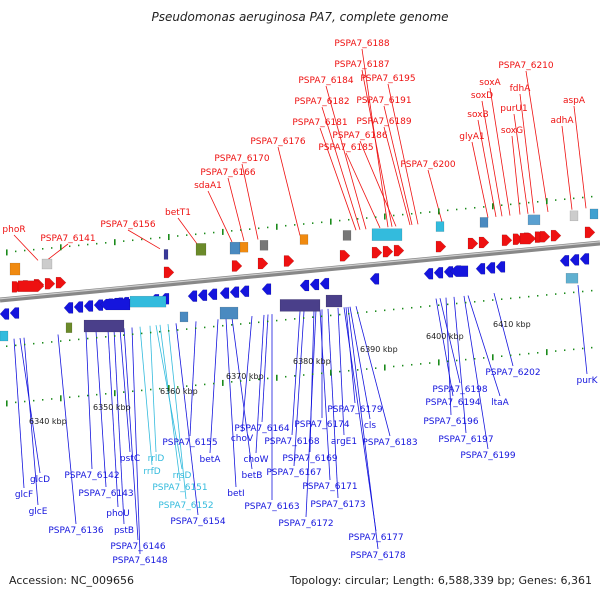  Describe the element at coordinates (513, 109) in the screenshot. I see `top-feature-label: purU1` at that location.